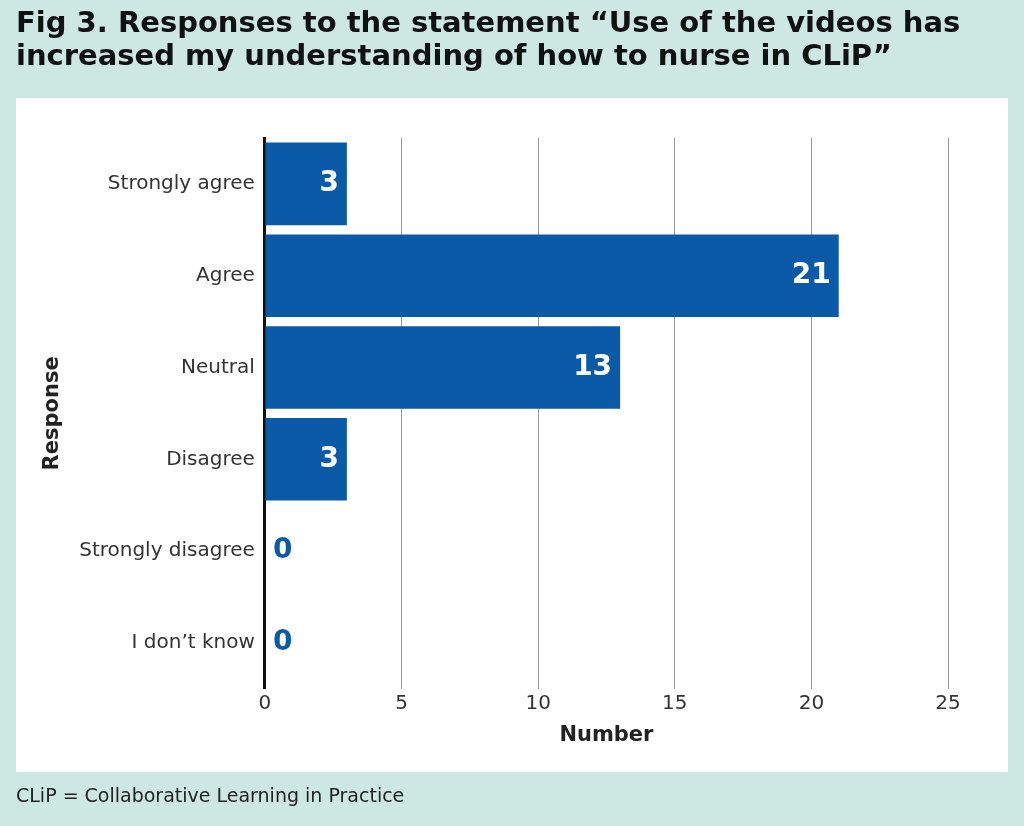 This screenshot has height=826, width=1024. I want to click on y-tick-label: Disagree, so click(210, 457).